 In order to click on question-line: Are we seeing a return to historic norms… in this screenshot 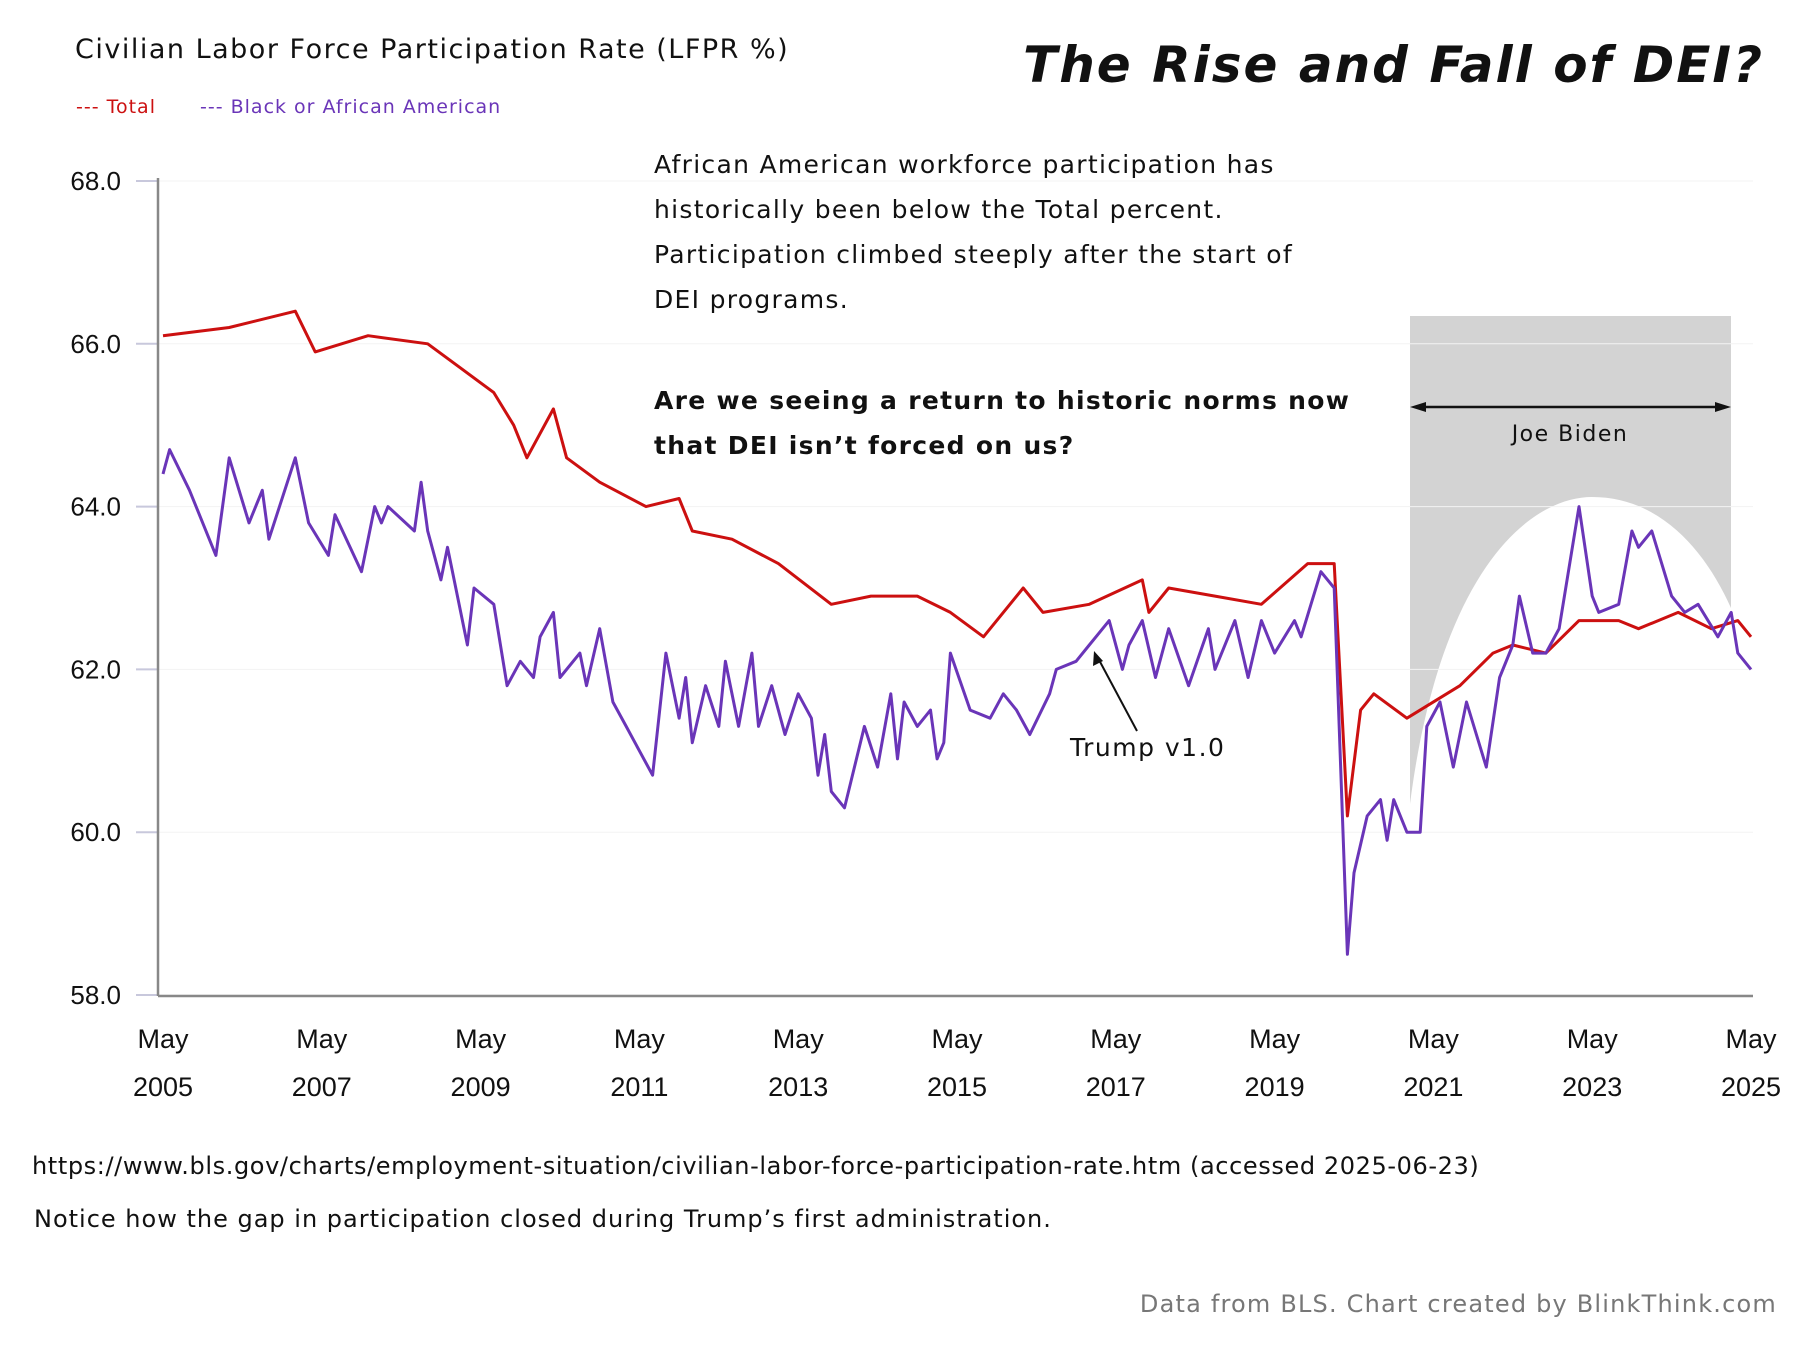, I will do `click(1002, 400)`.